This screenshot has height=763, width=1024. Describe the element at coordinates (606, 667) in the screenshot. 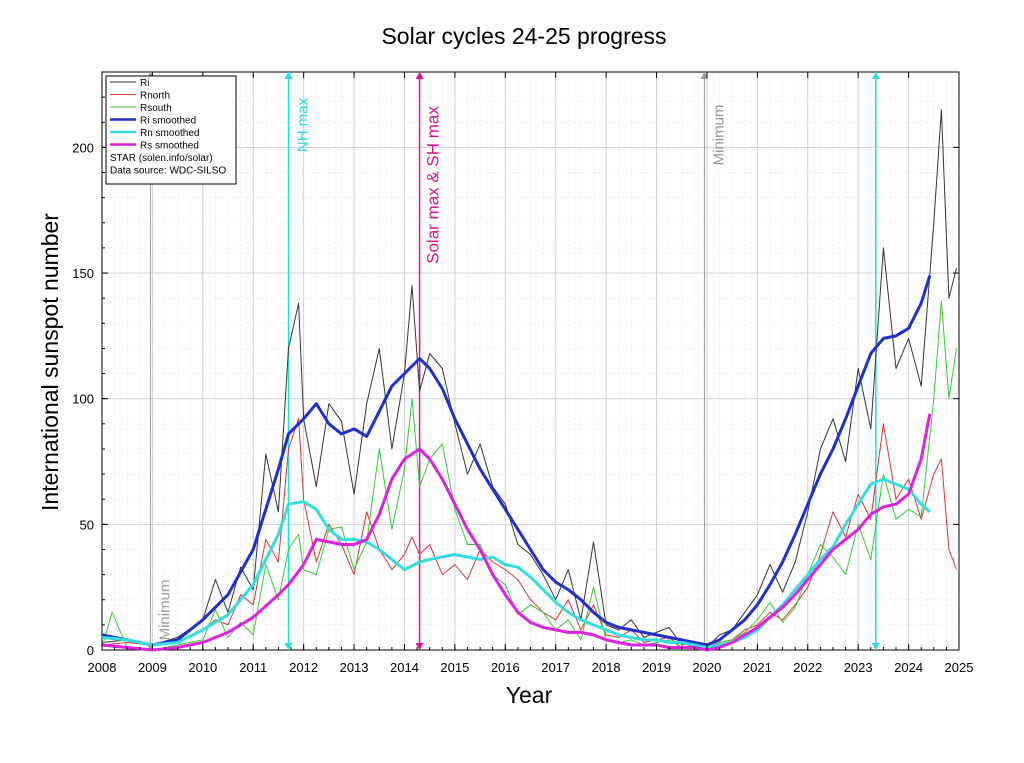

I see `x-tick-label: 2018` at that location.